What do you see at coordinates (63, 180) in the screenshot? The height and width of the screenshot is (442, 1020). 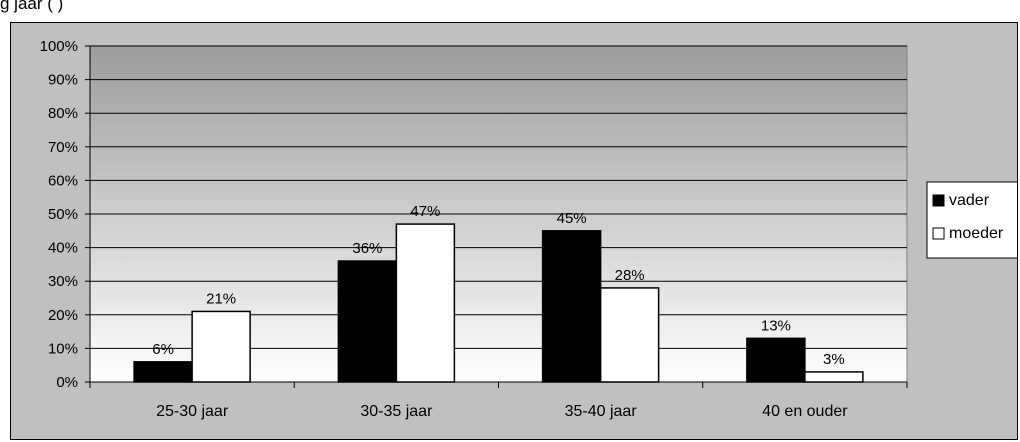 I see `y-tick-label: 60%` at bounding box center [63, 180].